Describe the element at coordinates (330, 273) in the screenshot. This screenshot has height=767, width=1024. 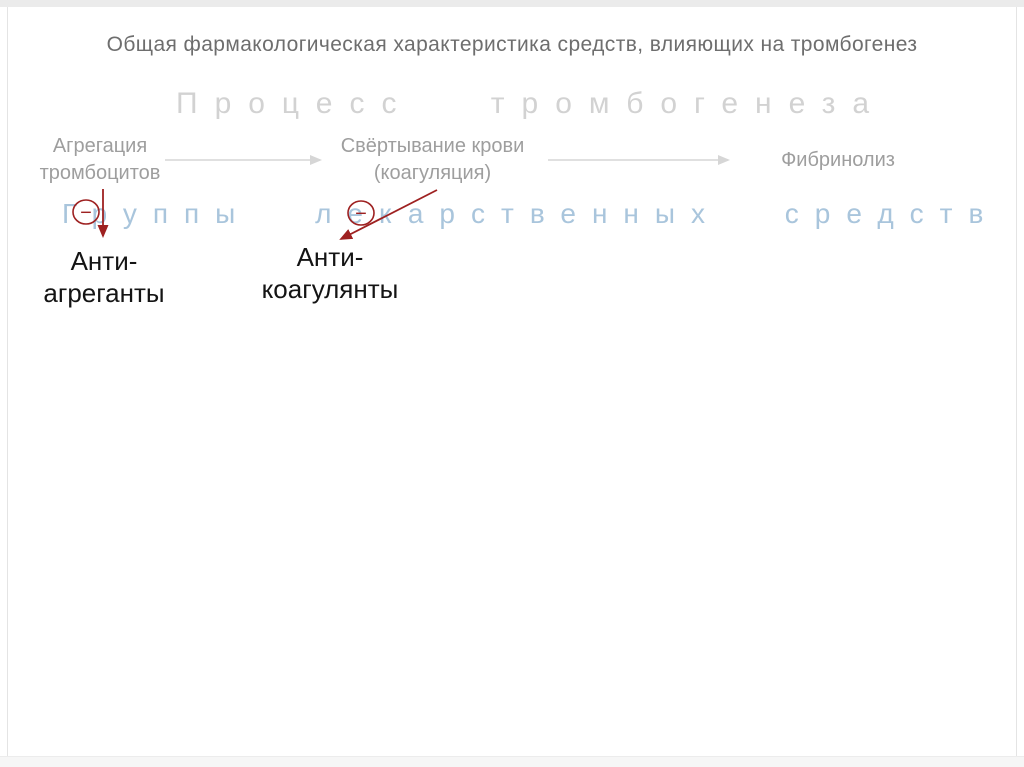
I see `drug-group-anticoagulants: Анти- коагулянты` at that location.